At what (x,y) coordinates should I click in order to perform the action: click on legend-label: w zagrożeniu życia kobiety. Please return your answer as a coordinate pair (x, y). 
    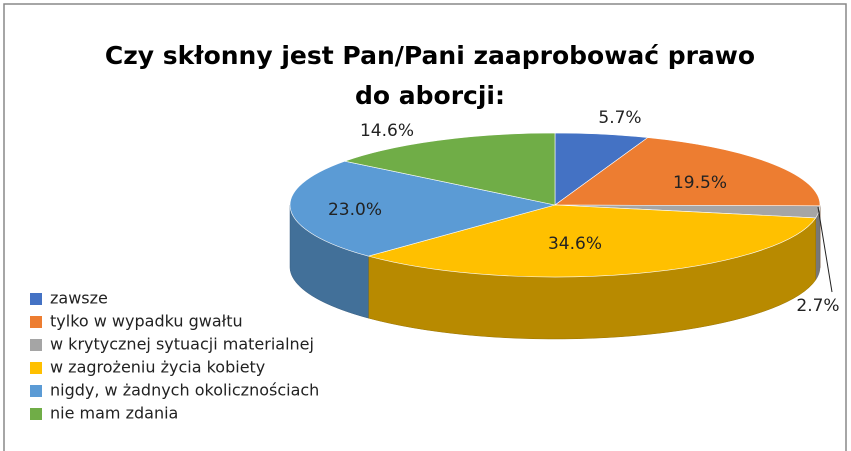
    Looking at the image, I should click on (157, 367).